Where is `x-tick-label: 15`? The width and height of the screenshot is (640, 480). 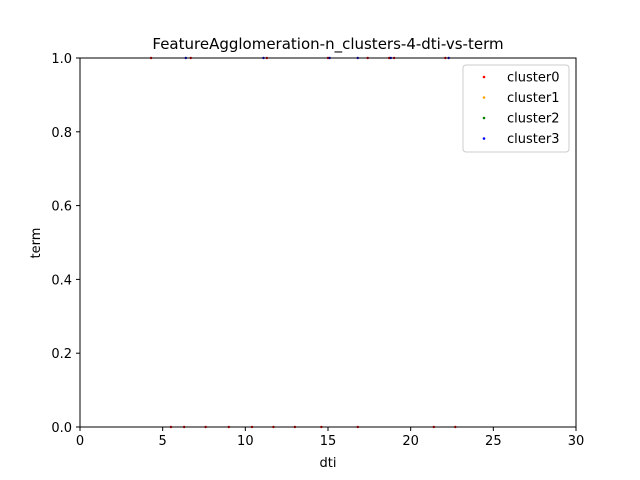
x-tick-label: 15 is located at coordinates (328, 441).